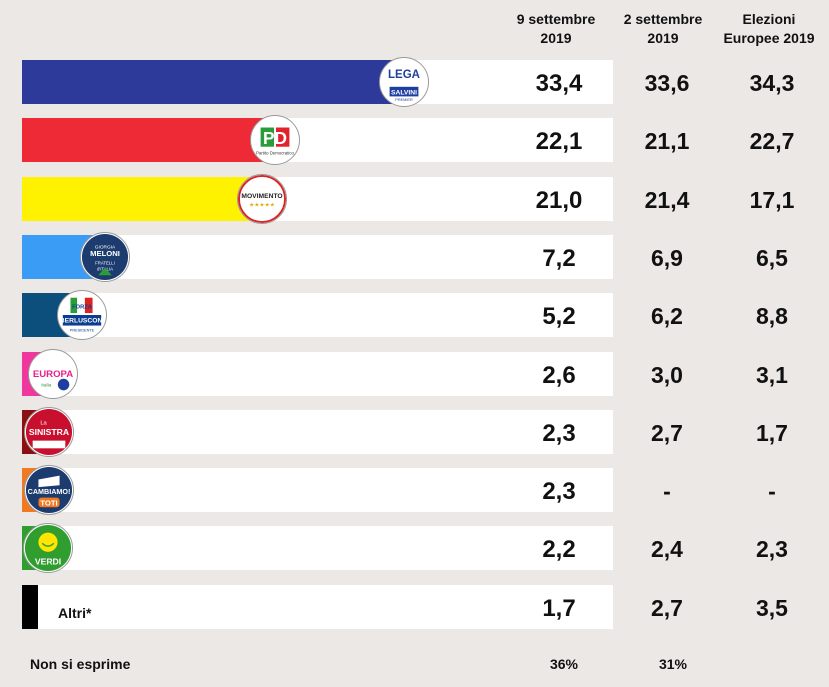 The image size is (829, 687). I want to click on svg-text: MOVIMENTO, so click(262, 196).